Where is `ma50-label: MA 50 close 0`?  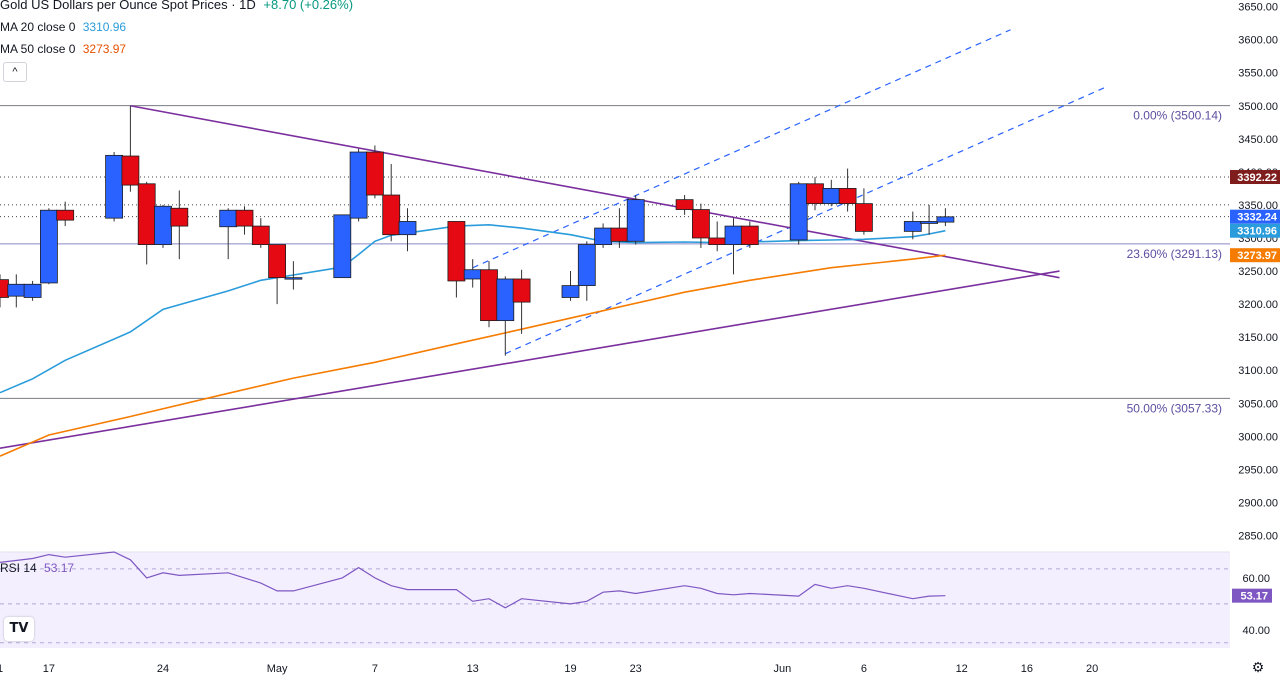 ma50-label: MA 50 close 0 is located at coordinates (38, 49).